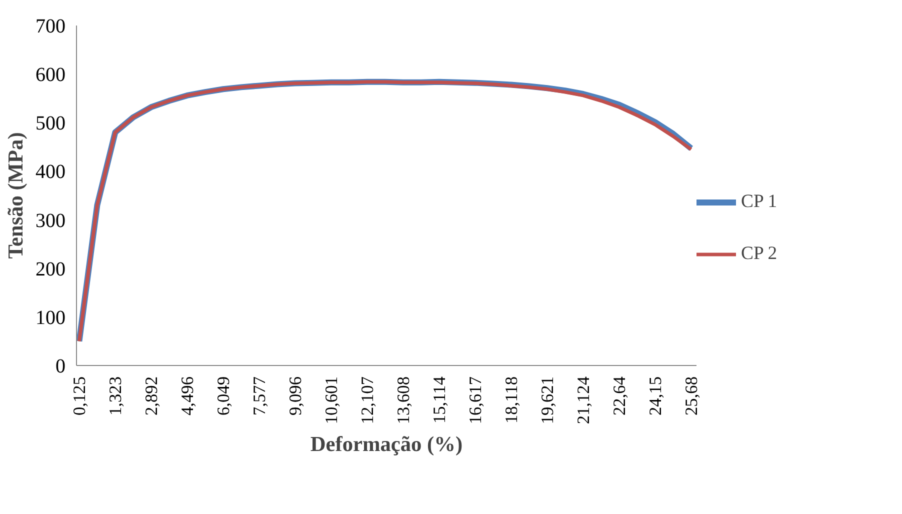 This screenshot has height=514, width=902. Describe the element at coordinates (296, 396) in the screenshot. I see `x-tick-label: 9,096` at that location.